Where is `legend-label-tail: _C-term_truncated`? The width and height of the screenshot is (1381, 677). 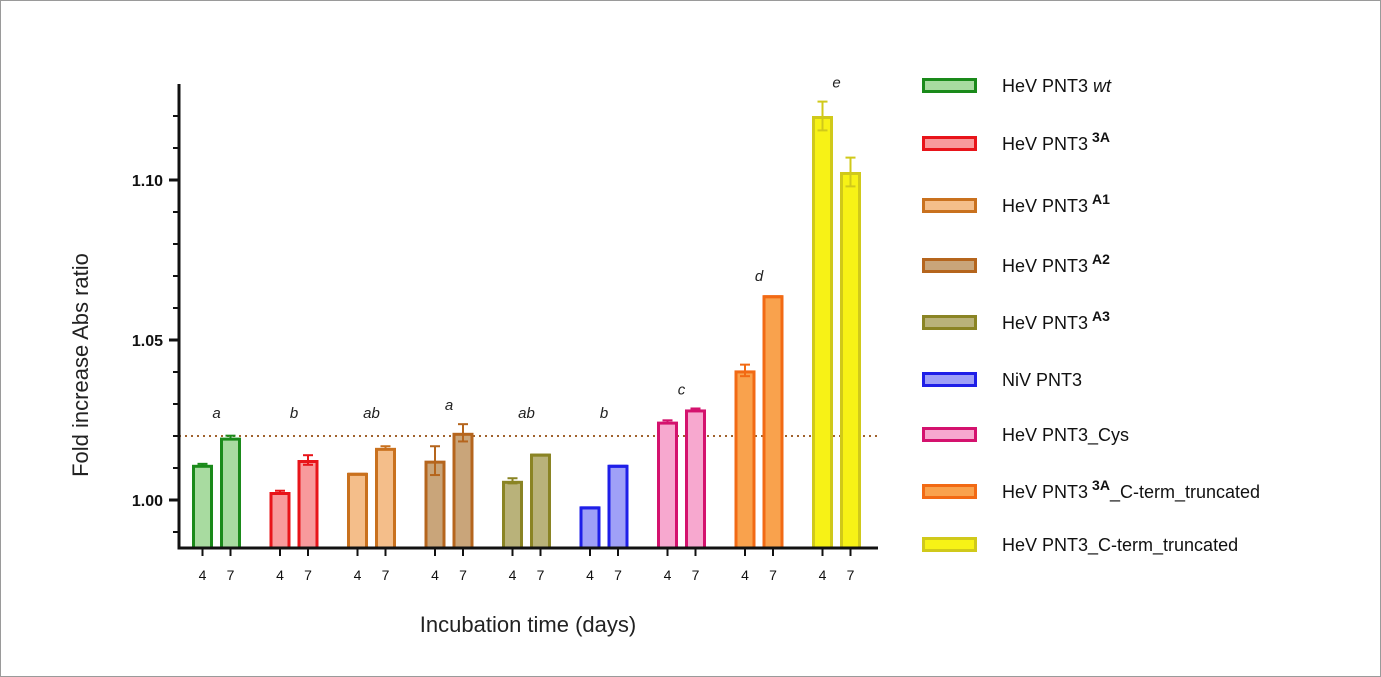
legend-label-tail: _C-term_truncated is located at coordinates (1184, 492).